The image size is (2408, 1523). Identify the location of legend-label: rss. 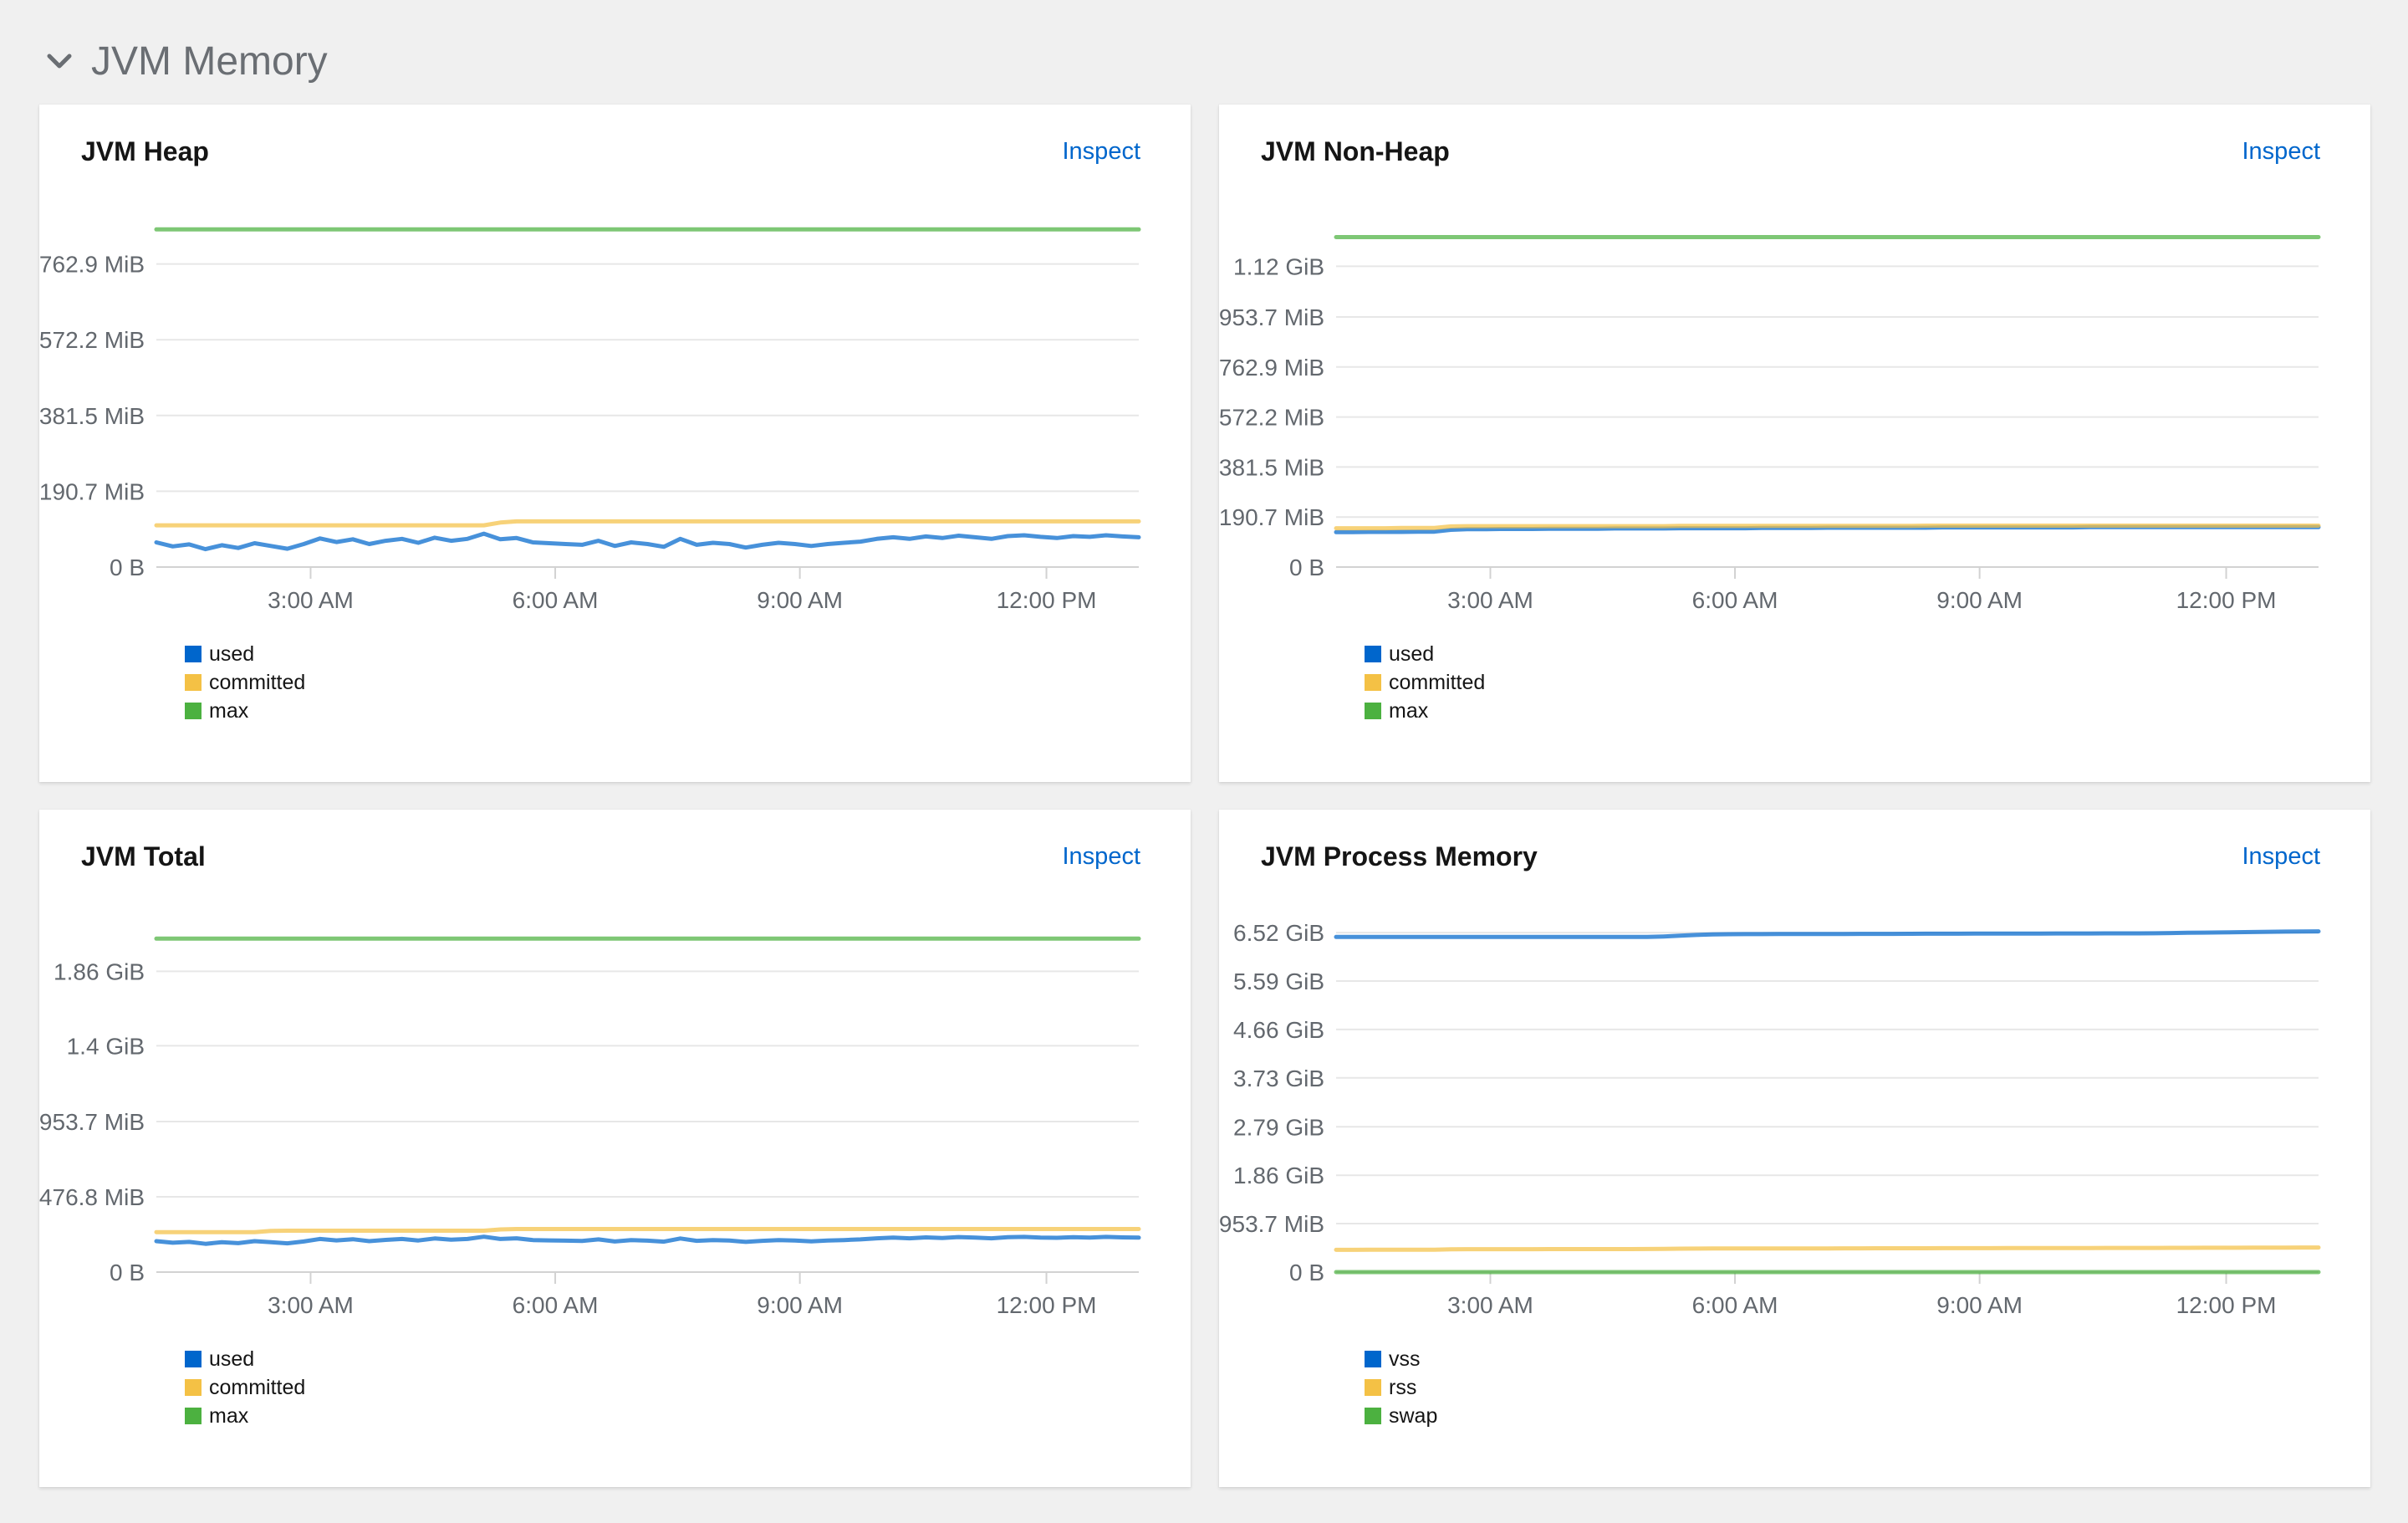
(1403, 1387).